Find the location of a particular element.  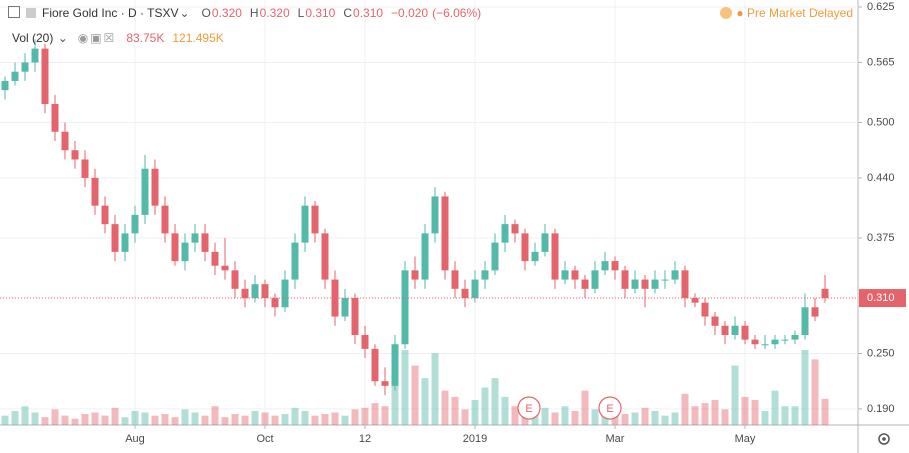

ohlc-key: O is located at coordinates (206, 13).